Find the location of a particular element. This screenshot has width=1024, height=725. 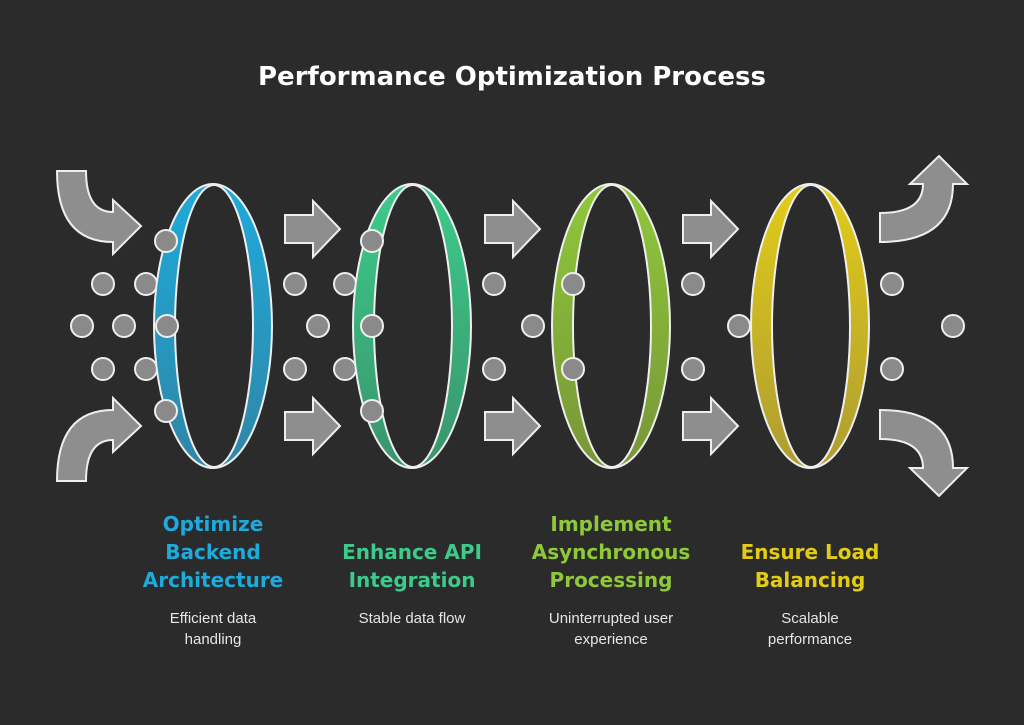

stage-label-line: Architecture is located at coordinates (213, 580).